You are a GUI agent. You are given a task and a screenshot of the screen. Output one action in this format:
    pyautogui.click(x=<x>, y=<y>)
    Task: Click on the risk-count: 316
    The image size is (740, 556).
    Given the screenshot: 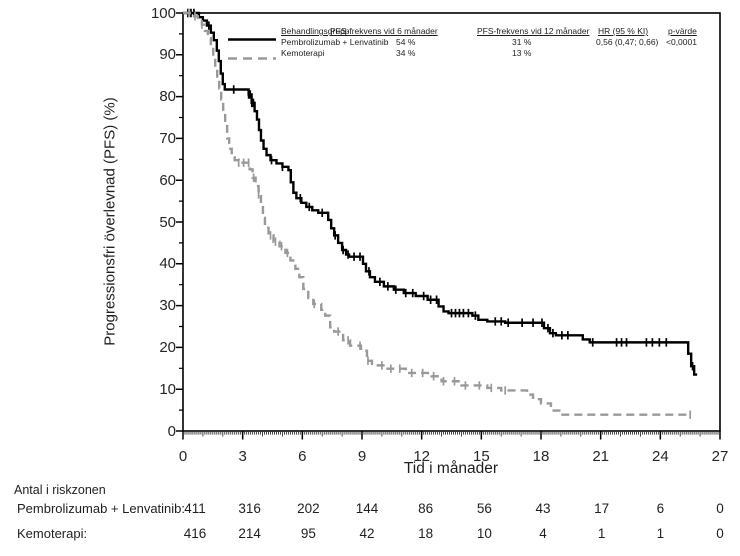 What is the action you would take?
    pyautogui.click(x=249, y=508)
    